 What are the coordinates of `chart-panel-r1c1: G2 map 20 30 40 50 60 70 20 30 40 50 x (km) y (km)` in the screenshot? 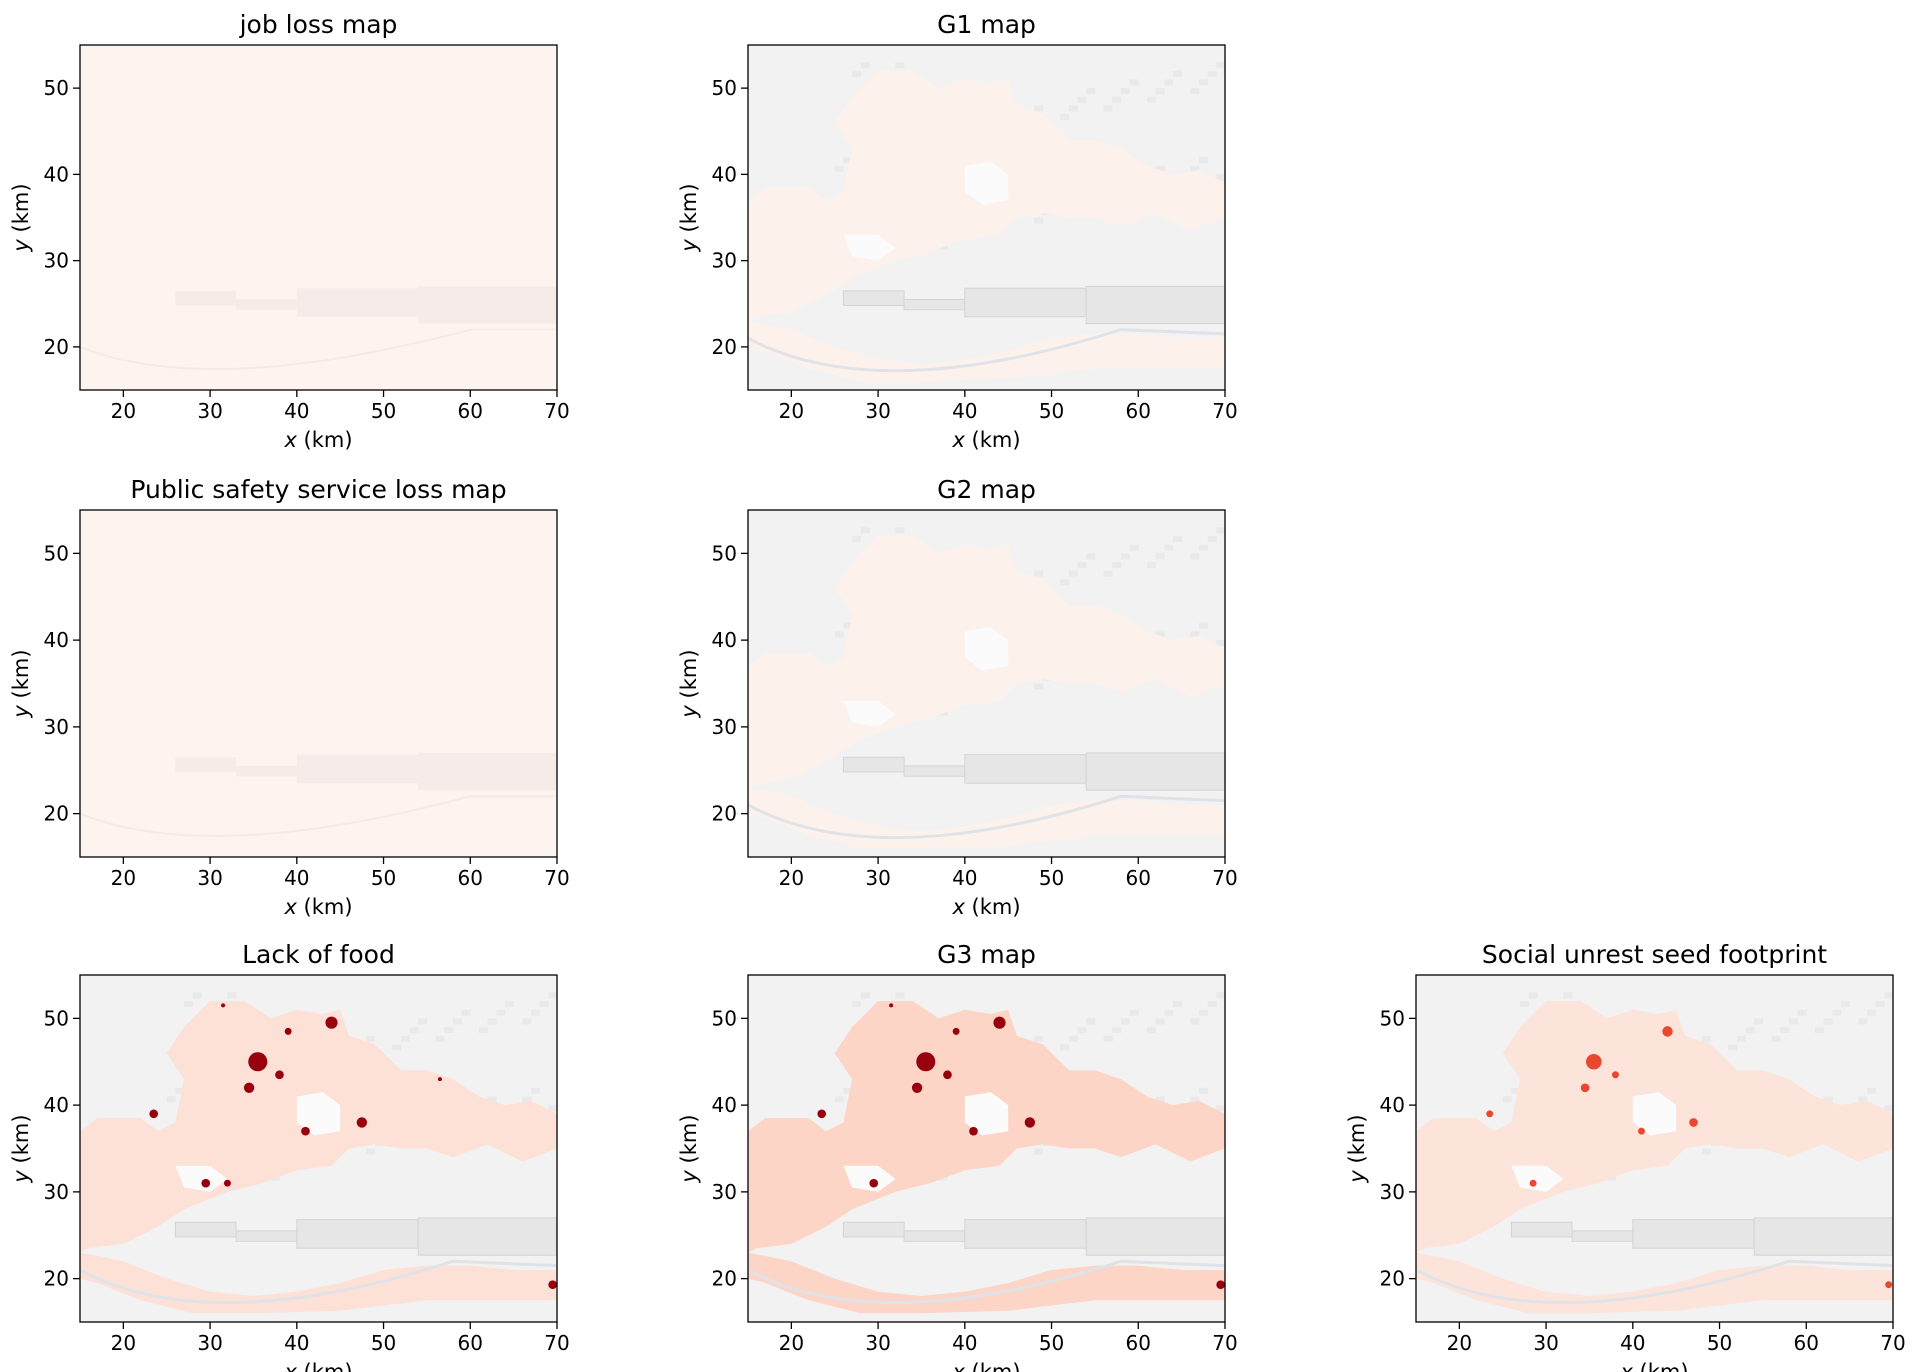 It's located at (957, 697).